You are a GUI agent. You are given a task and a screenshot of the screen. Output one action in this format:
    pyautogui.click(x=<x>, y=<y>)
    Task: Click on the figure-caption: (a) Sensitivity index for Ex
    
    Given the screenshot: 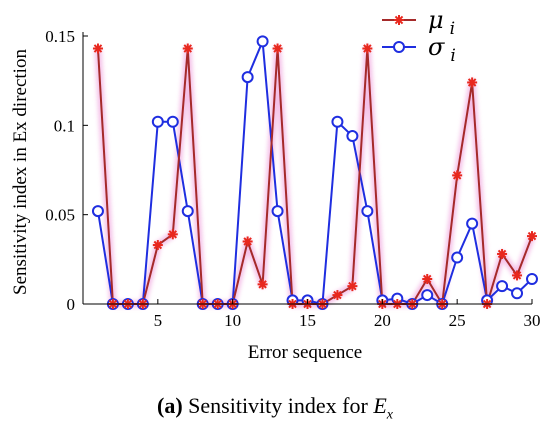 What is the action you would take?
    pyautogui.click(x=275, y=408)
    